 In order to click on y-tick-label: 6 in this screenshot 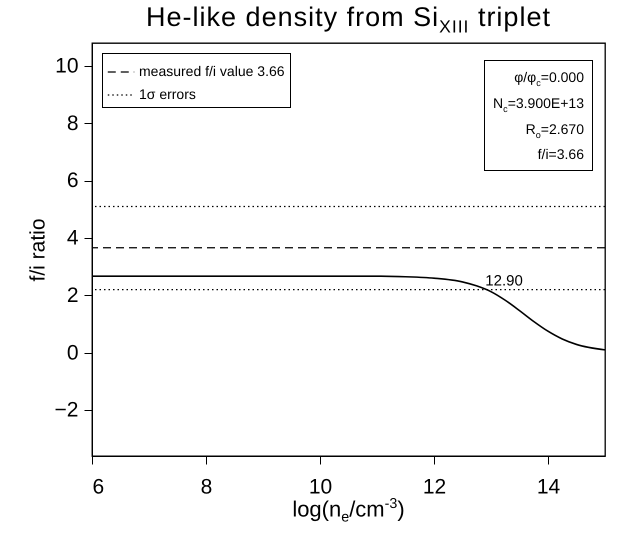, I will do `click(72, 180)`.